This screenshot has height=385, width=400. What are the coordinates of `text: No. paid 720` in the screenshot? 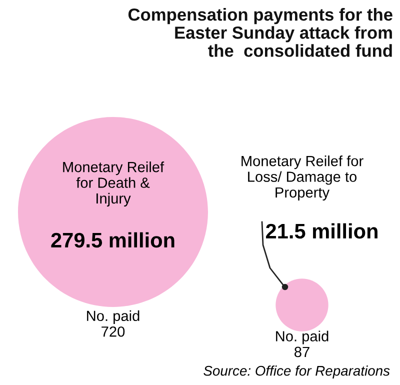 It's located at (113, 323).